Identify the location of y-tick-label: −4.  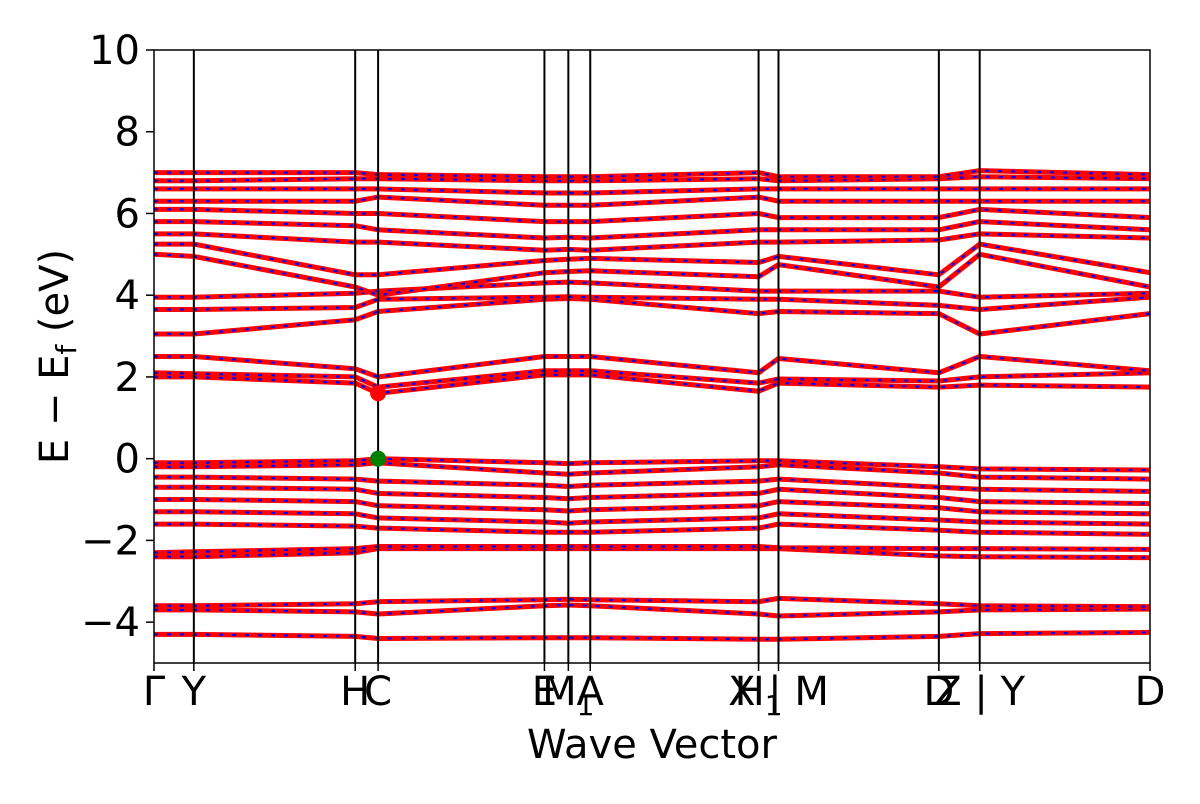
(110, 623).